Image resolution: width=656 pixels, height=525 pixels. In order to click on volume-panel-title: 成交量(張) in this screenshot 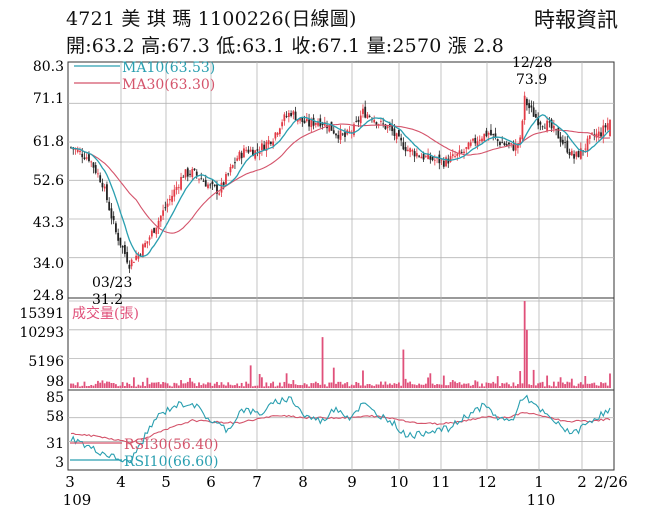, I will do `click(105, 313)`.